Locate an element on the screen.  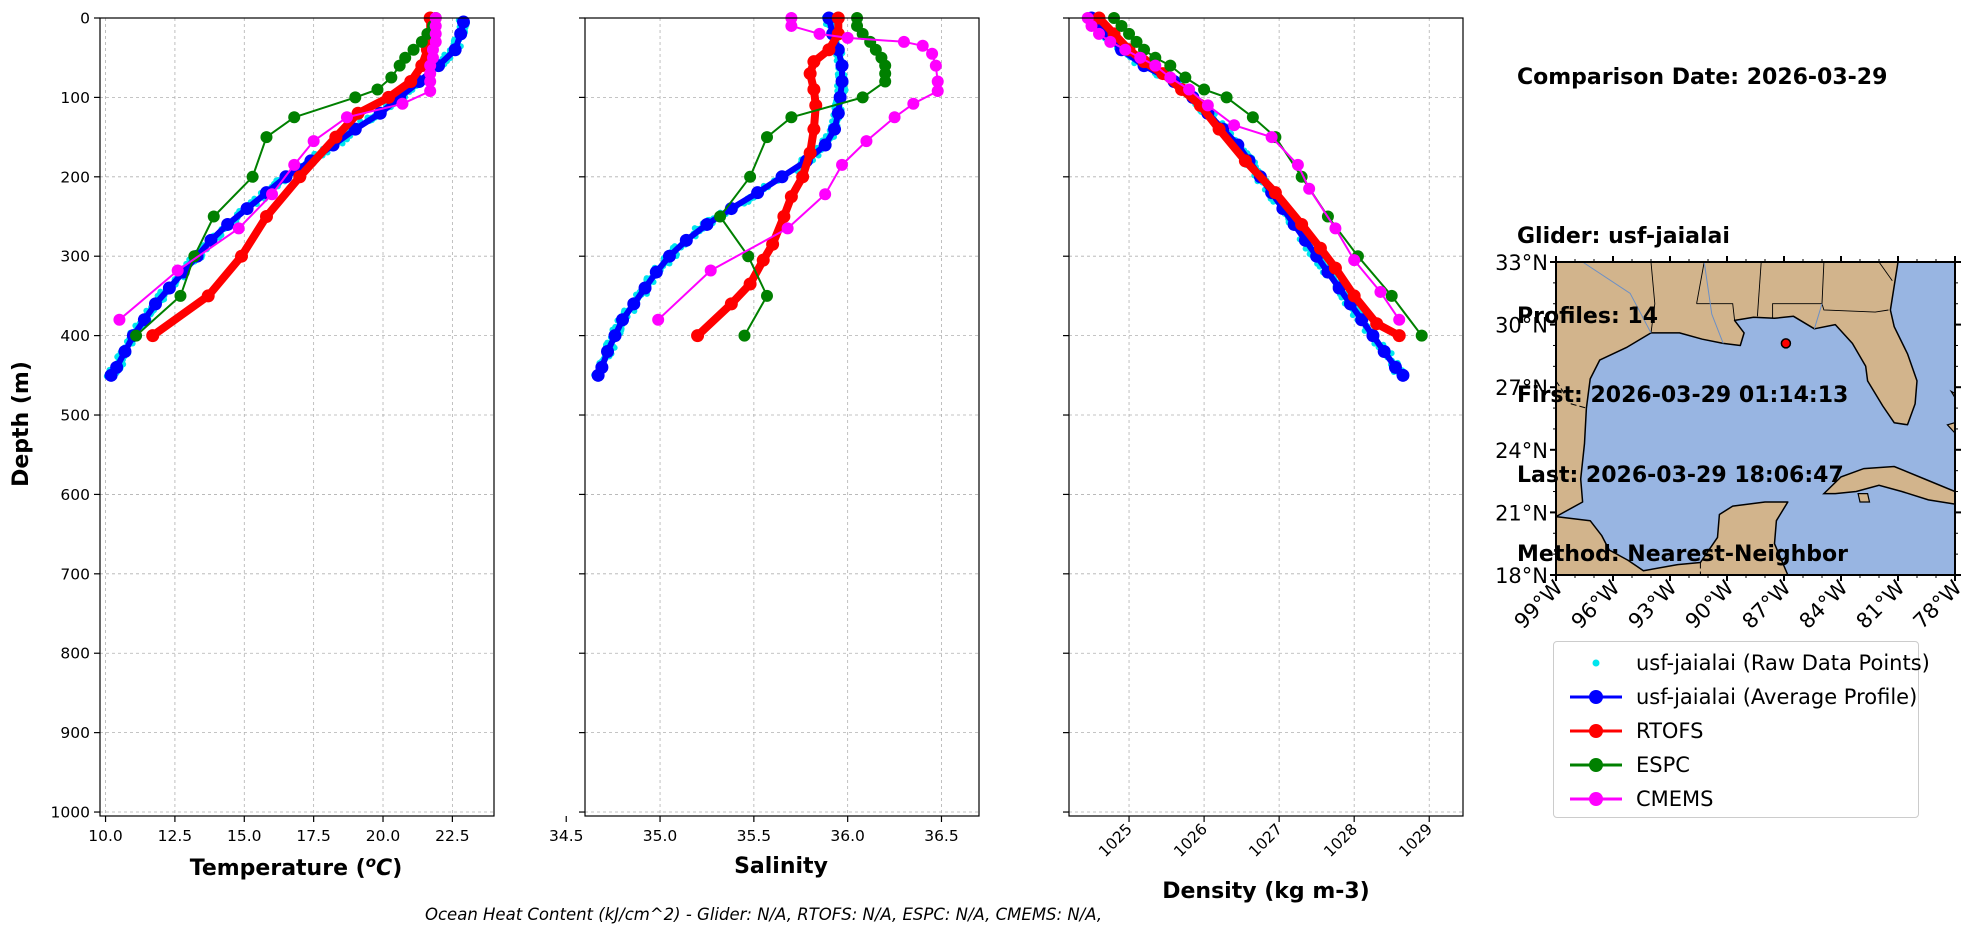
cmems-profile is located at coordinates (1243, 169).